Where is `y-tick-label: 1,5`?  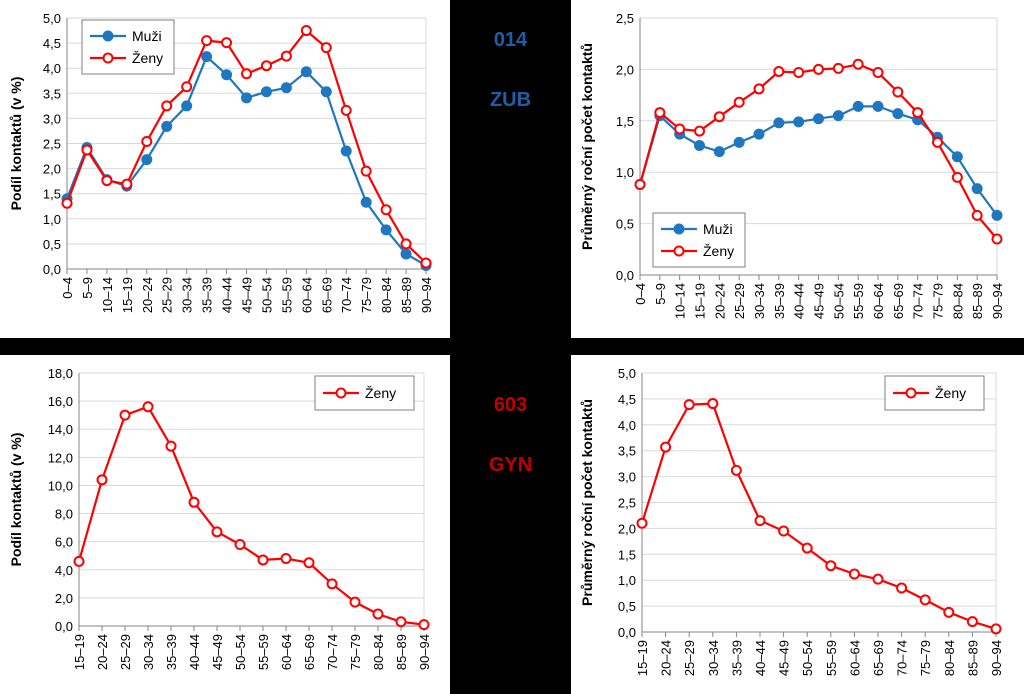 y-tick-label: 1,5 is located at coordinates (625, 121).